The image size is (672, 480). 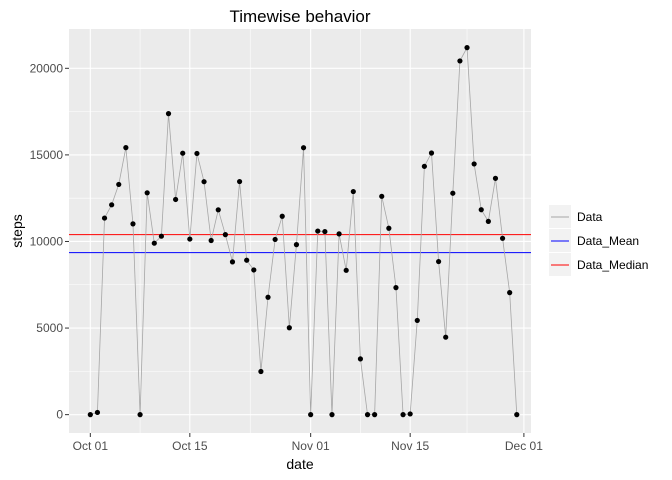 What do you see at coordinates (299, 16) in the screenshot?
I see `chart-title: Timewise behavior` at bounding box center [299, 16].